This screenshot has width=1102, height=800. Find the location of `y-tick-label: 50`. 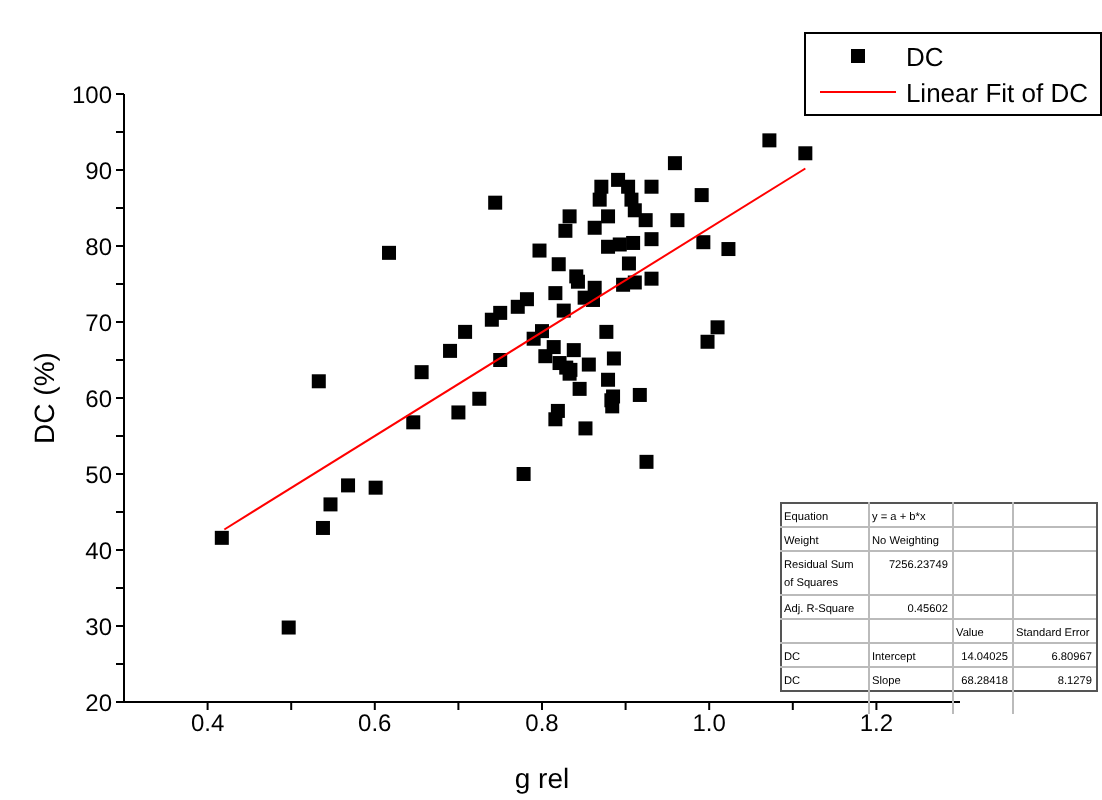

y-tick-label: 50 is located at coordinates (99, 474).